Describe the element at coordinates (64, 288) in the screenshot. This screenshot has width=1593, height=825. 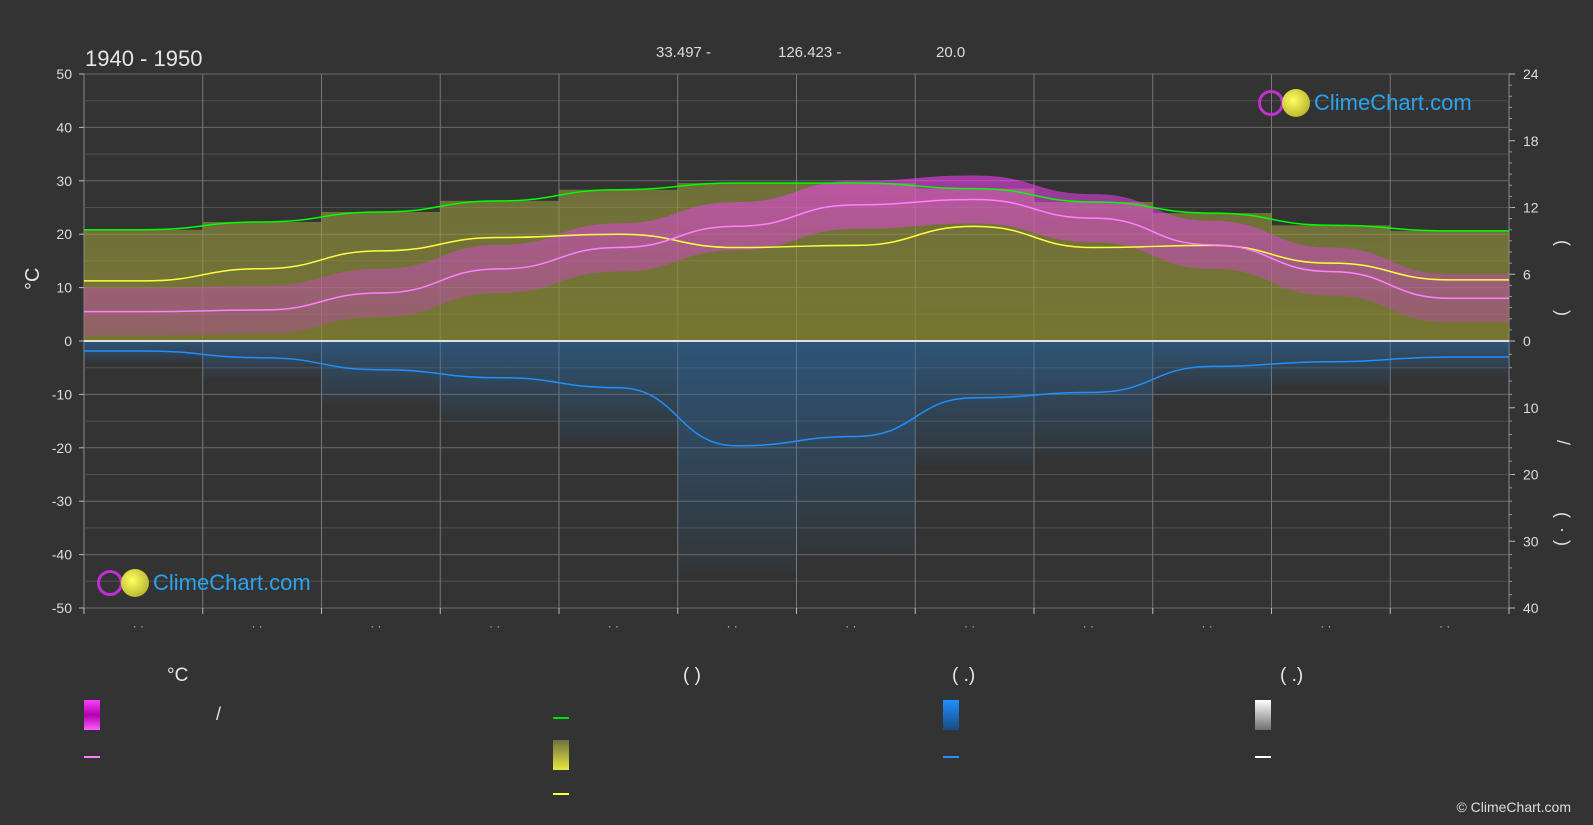
I see `left-tick-label: 10` at that location.